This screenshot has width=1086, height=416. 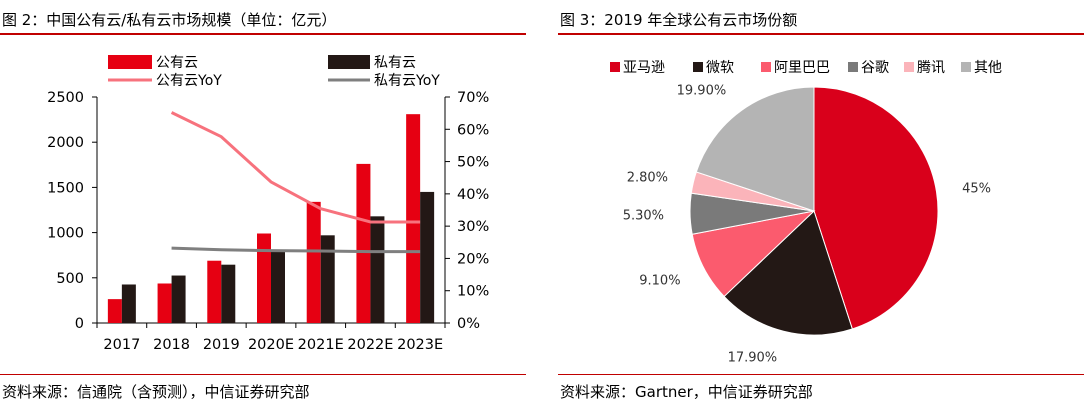 I want to click on pie-value-label: 19.90%, so click(x=702, y=90).